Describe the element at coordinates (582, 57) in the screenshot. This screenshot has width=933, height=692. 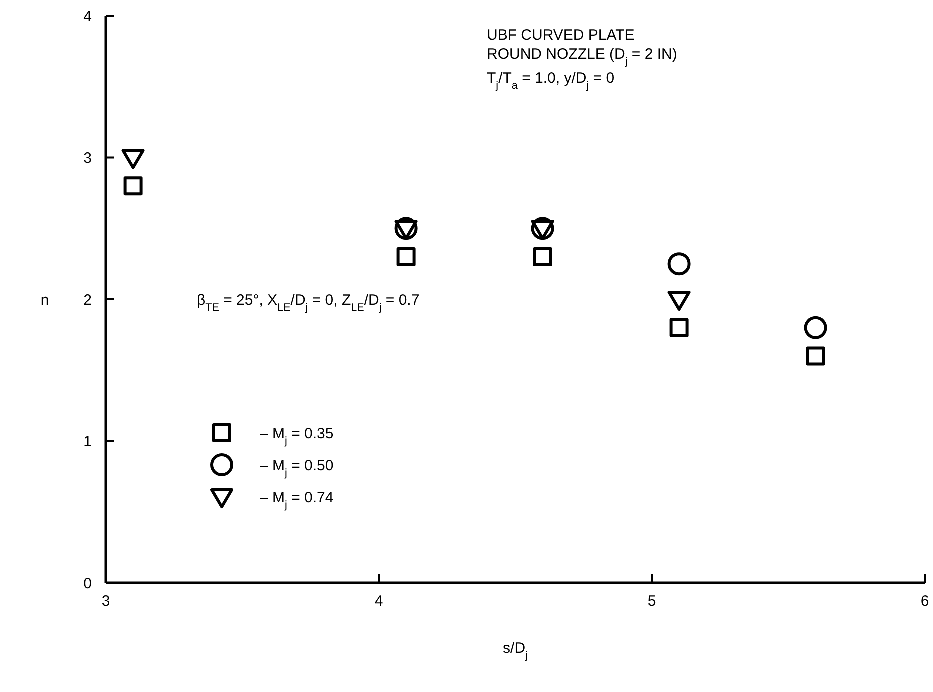
I see `text: ROUND NOZZLE (D$_{j}$ = 2 IN)` at that location.